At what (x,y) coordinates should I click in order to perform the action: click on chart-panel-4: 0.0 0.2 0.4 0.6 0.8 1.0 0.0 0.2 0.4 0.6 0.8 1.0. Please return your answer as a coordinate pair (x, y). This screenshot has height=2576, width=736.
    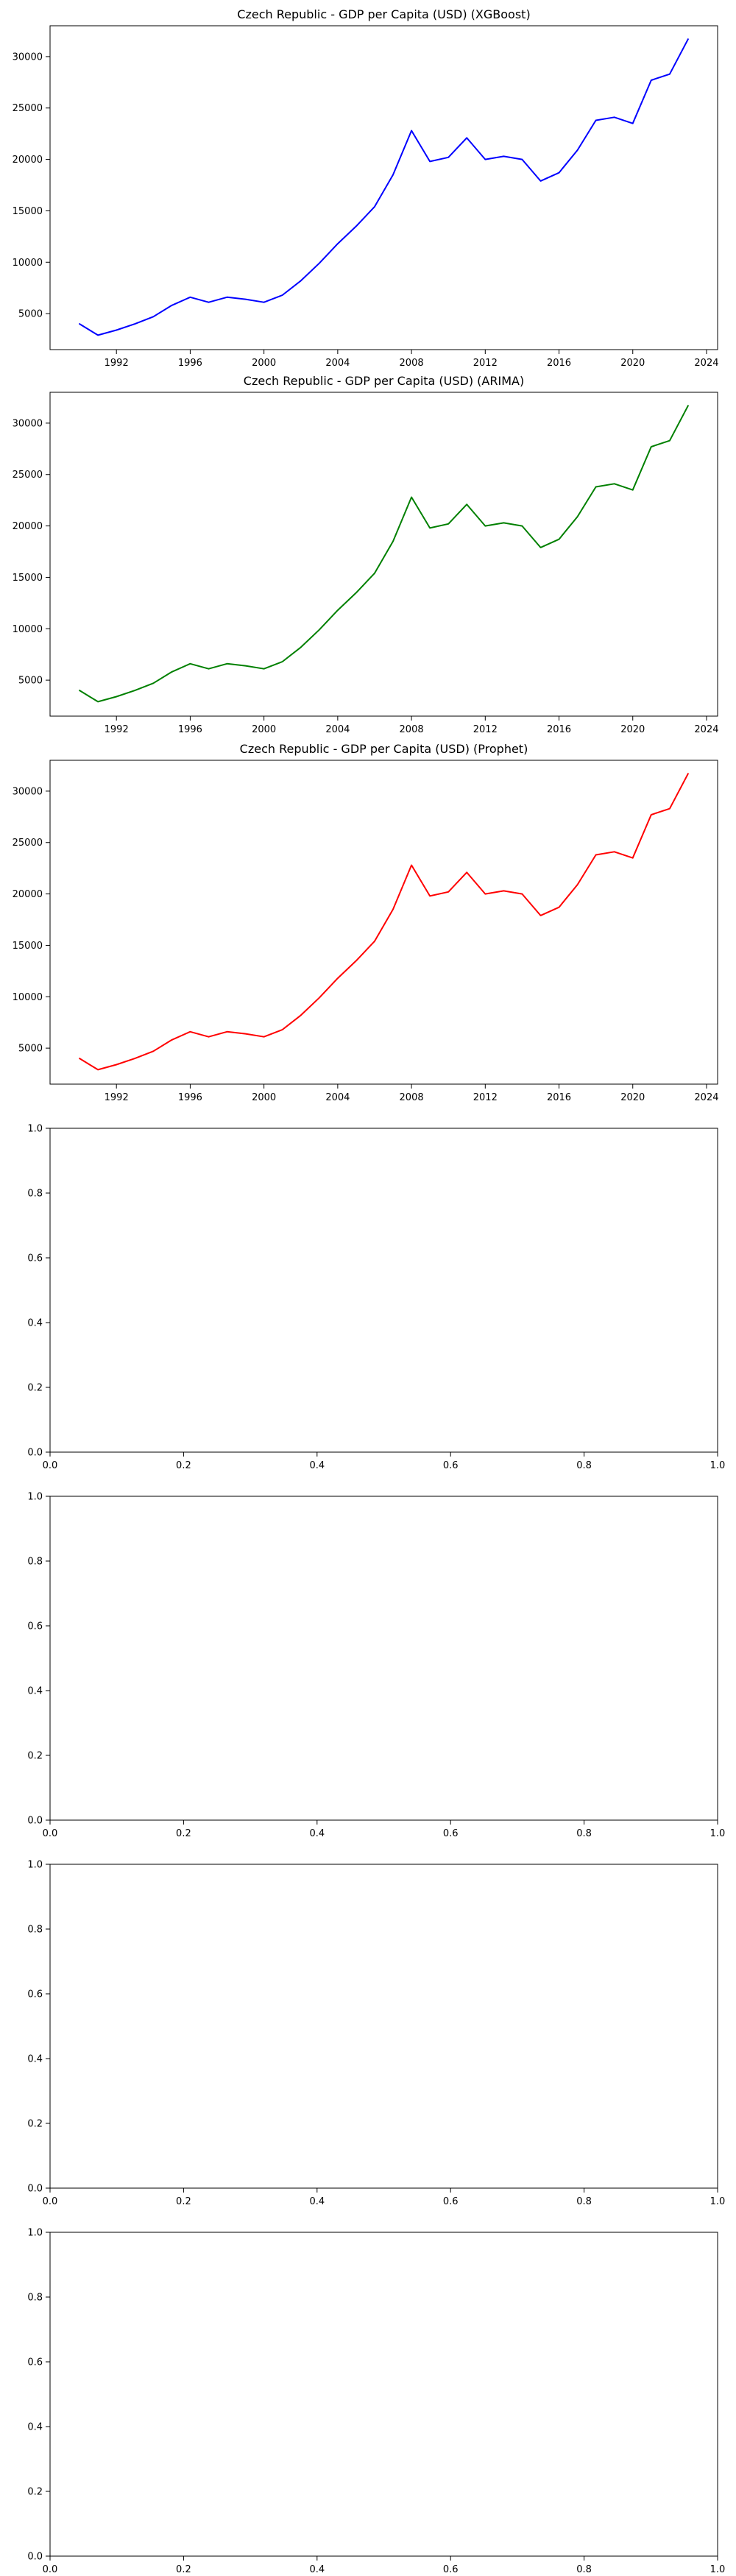
    Looking at the image, I should click on (376, 1298).